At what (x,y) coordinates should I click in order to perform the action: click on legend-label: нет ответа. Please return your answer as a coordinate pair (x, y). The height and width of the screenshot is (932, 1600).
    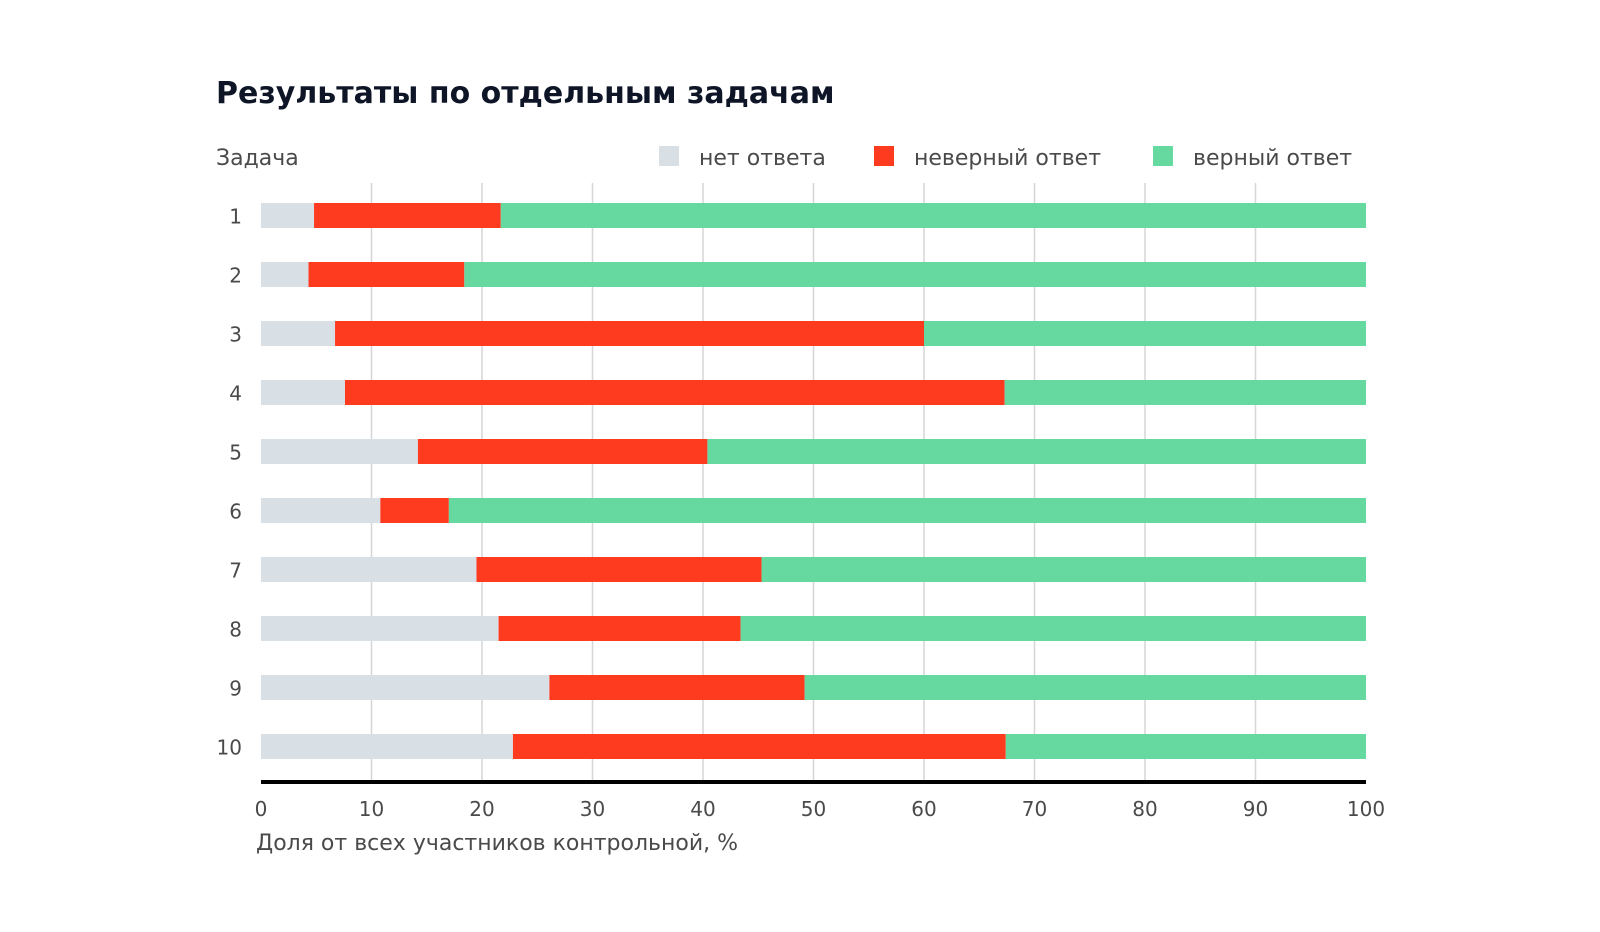
    Looking at the image, I should click on (762, 158).